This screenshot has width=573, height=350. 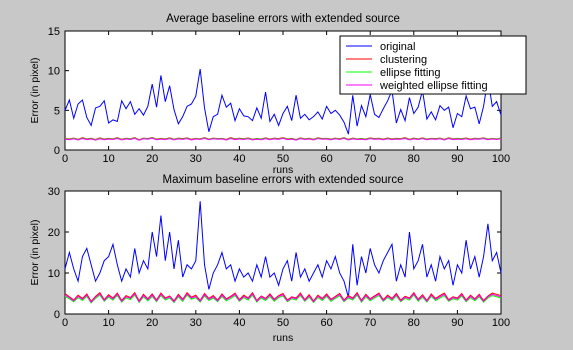 I want to click on y-tick-label: 30, so click(x=54, y=192).